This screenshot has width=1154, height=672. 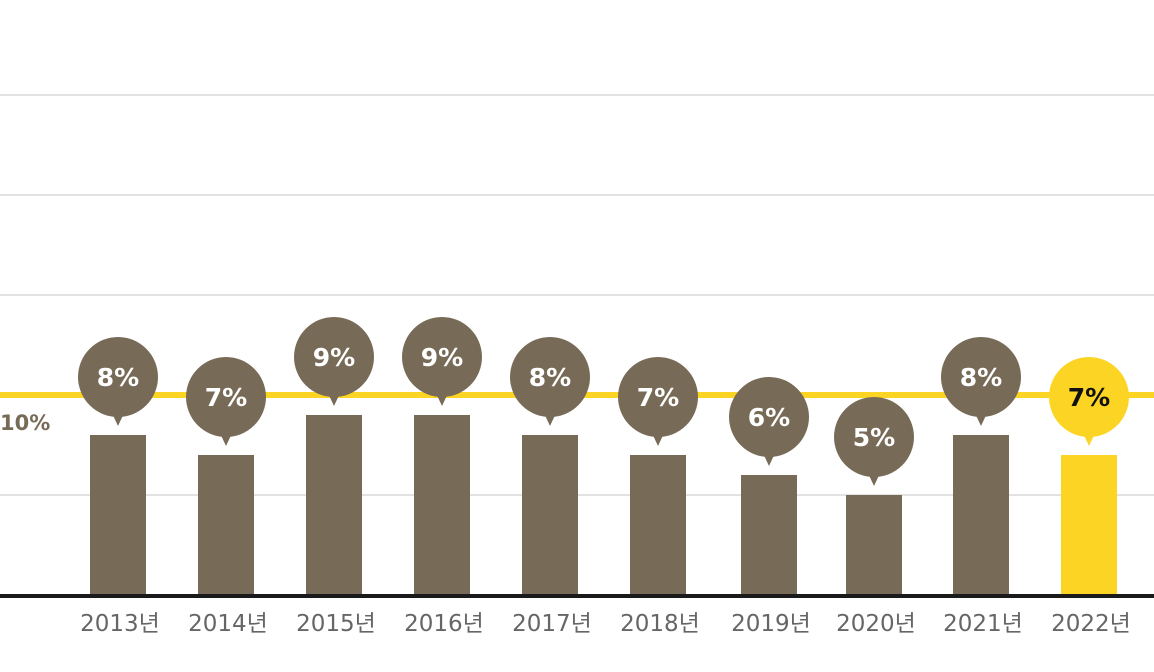 I want to click on bar-2014년, so click(x=226, y=525).